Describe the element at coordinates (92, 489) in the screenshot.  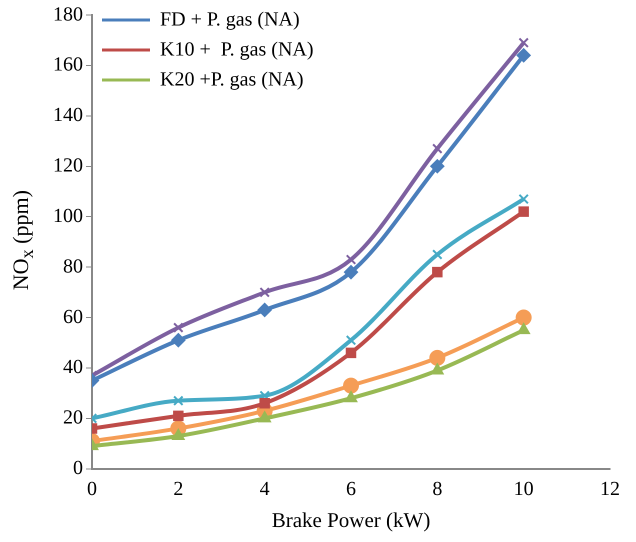
I see `x-tick-label: 0` at that location.